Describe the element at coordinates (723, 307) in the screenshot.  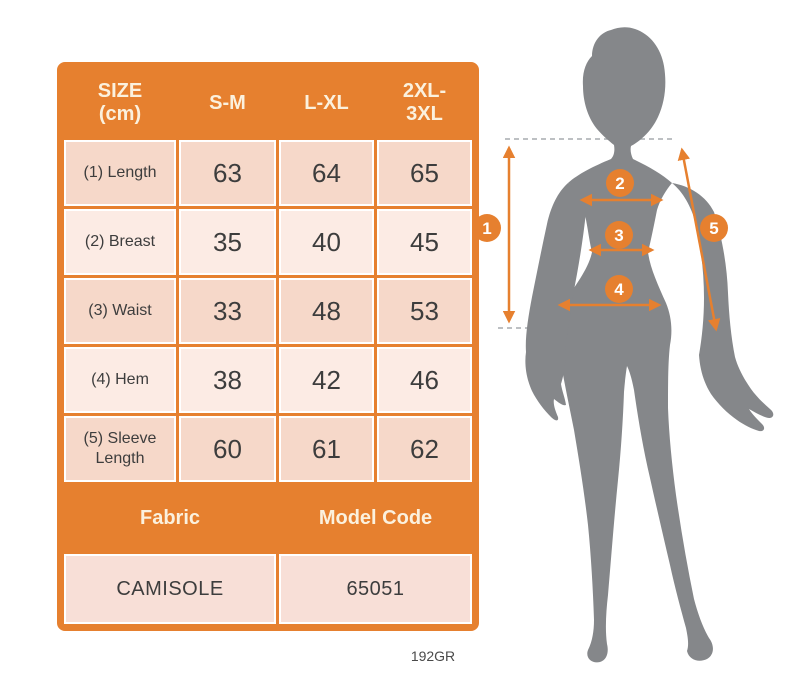
I see `female-silhouette-right-arm` at that location.